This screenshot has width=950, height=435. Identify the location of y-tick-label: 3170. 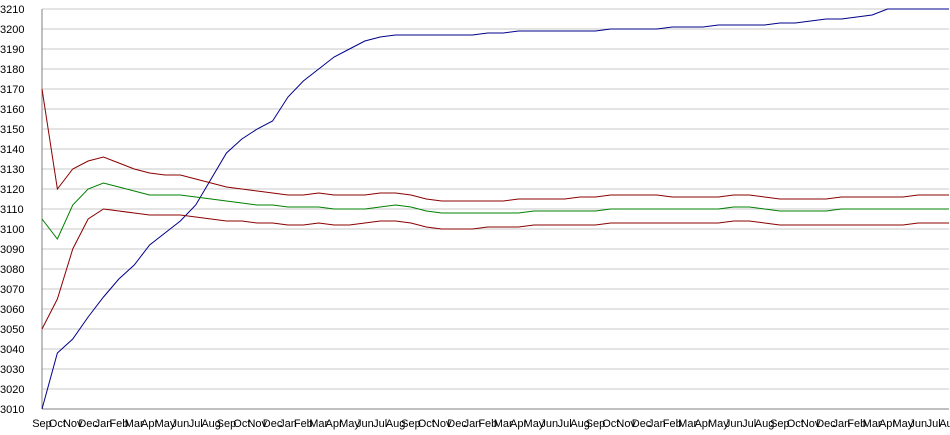
(12, 90).